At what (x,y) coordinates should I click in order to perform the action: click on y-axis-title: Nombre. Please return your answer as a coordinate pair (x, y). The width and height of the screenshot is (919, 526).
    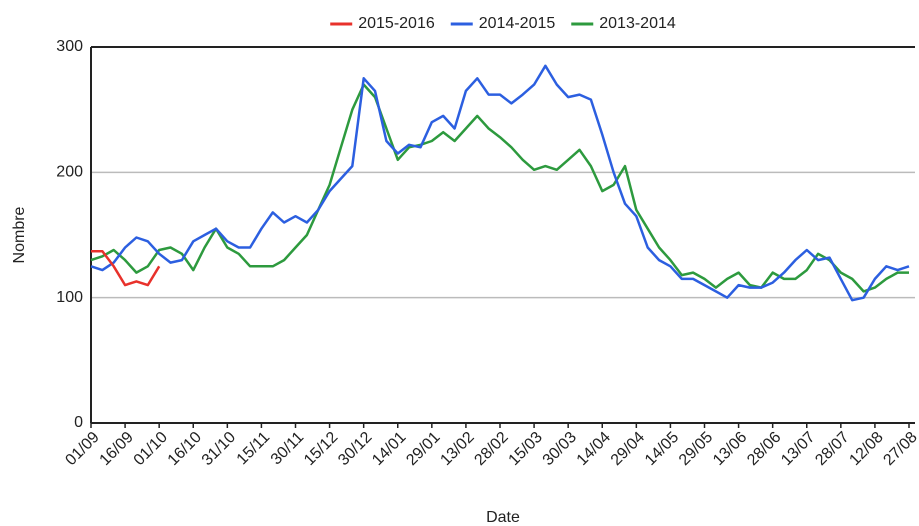
    Looking at the image, I should click on (19, 234).